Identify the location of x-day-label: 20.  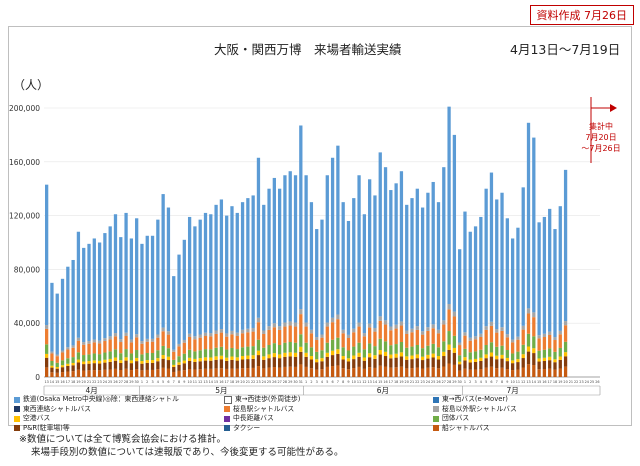
(407, 382).